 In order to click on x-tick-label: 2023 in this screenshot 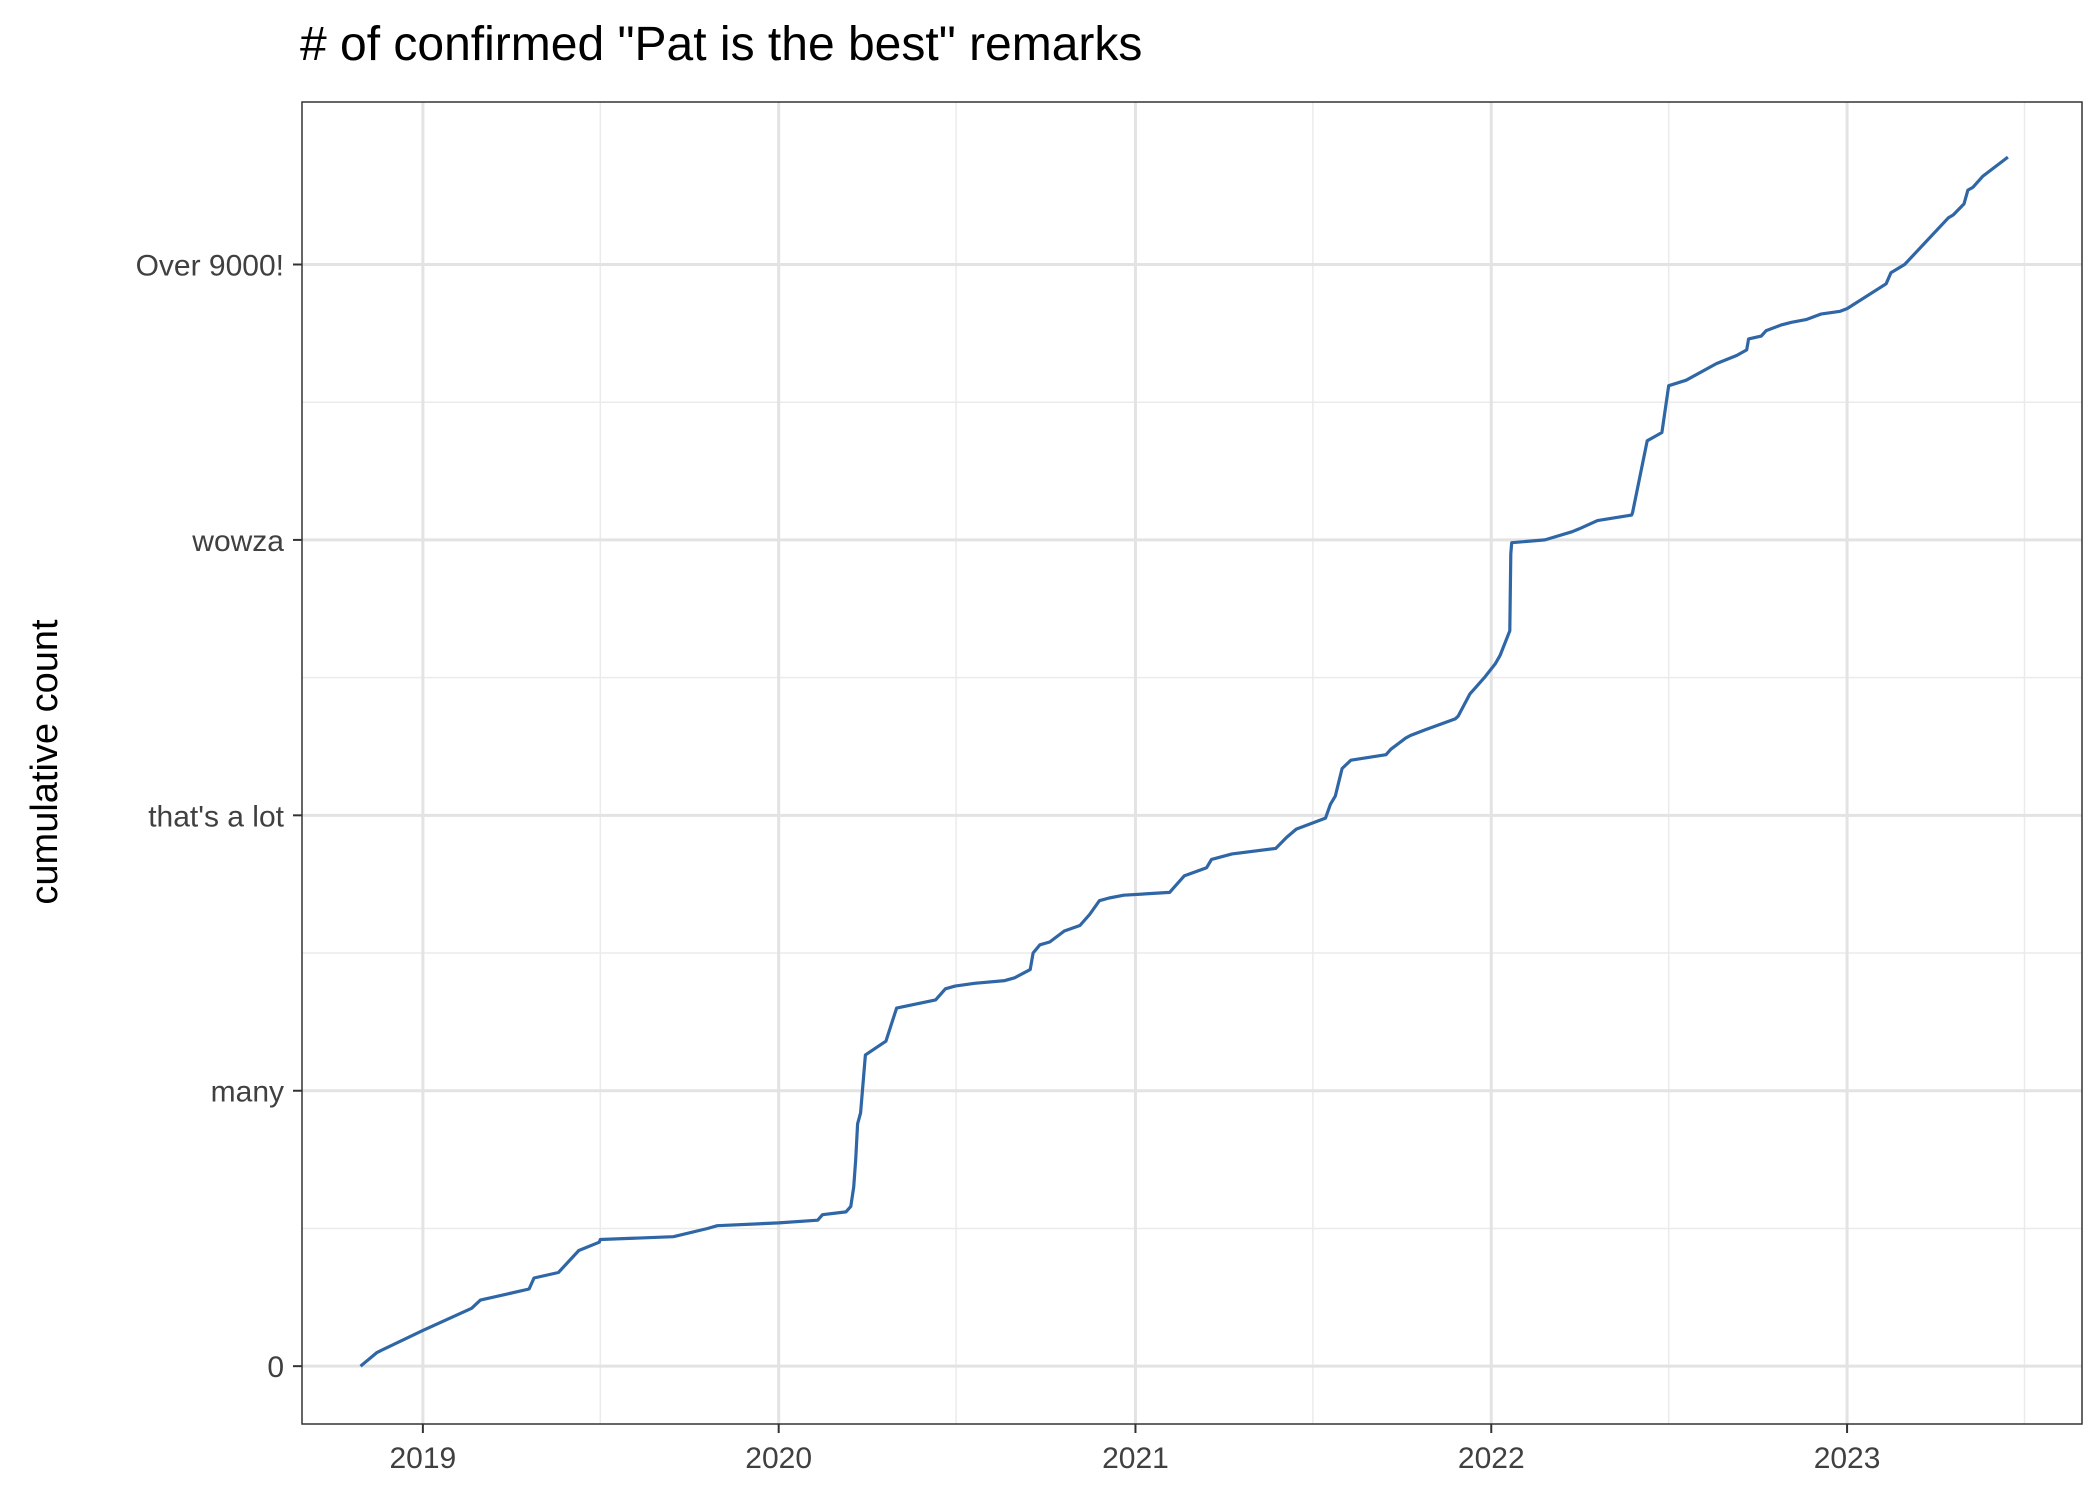, I will do `click(1847, 1458)`.